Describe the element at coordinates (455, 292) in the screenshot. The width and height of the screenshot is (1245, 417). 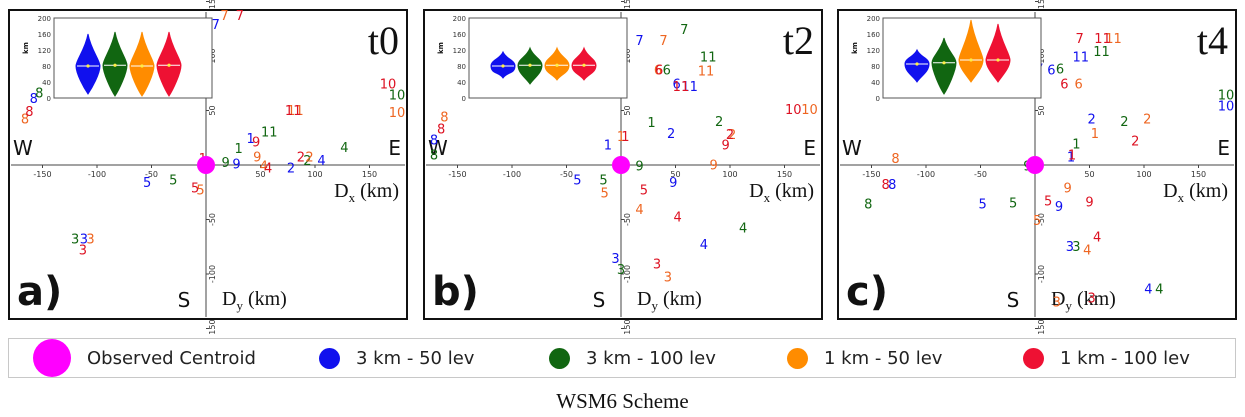
I see `panel-letter: b)` at that location.